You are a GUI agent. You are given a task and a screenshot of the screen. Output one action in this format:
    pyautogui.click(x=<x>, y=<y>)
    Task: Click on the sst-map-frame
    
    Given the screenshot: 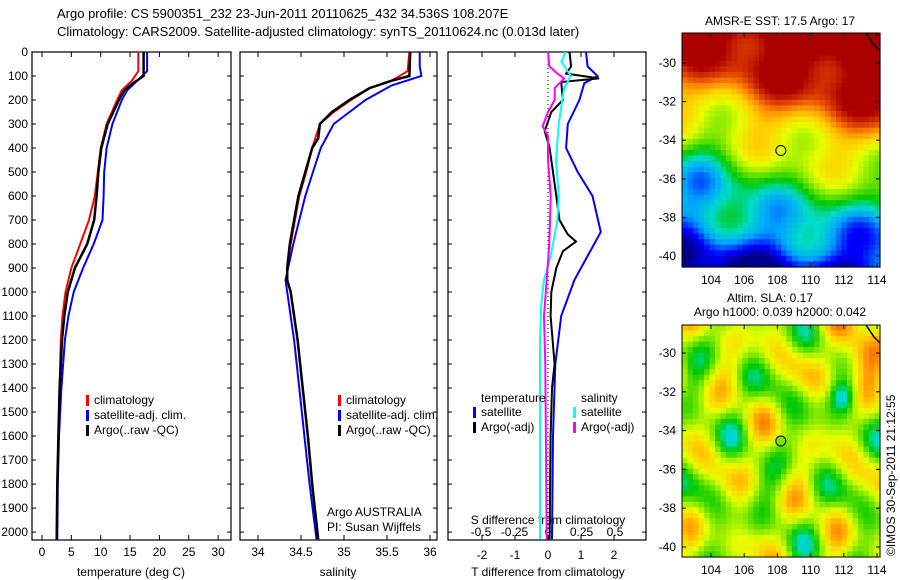 What is the action you would take?
    pyautogui.click(x=781, y=150)
    